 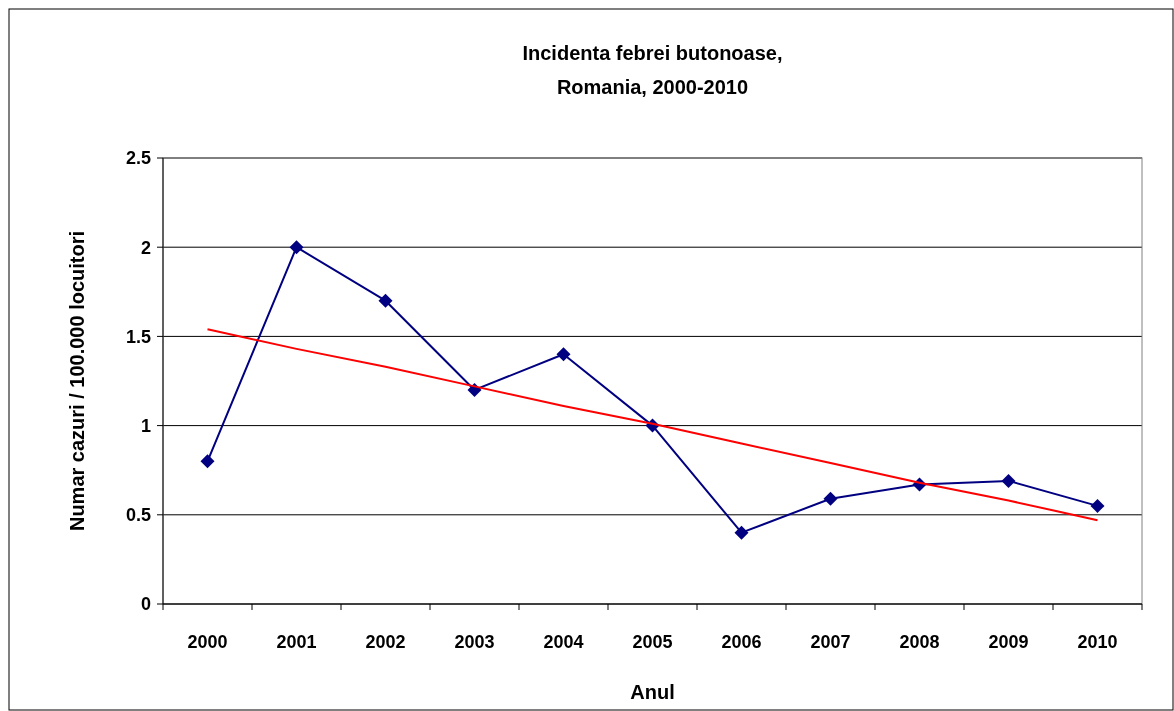 I want to click on y-axis-title: Numar cazuri / 100.000 locuitori, so click(x=77, y=381).